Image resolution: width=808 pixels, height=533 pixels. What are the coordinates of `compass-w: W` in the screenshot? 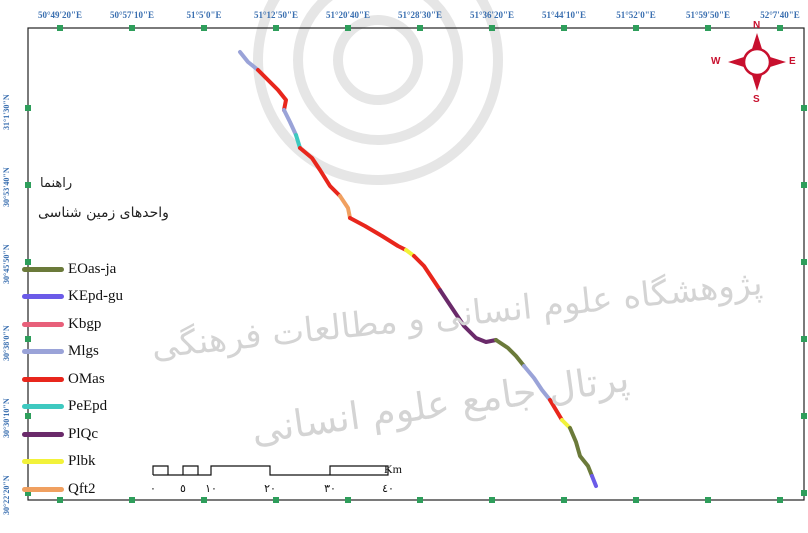 It's located at (716, 61).